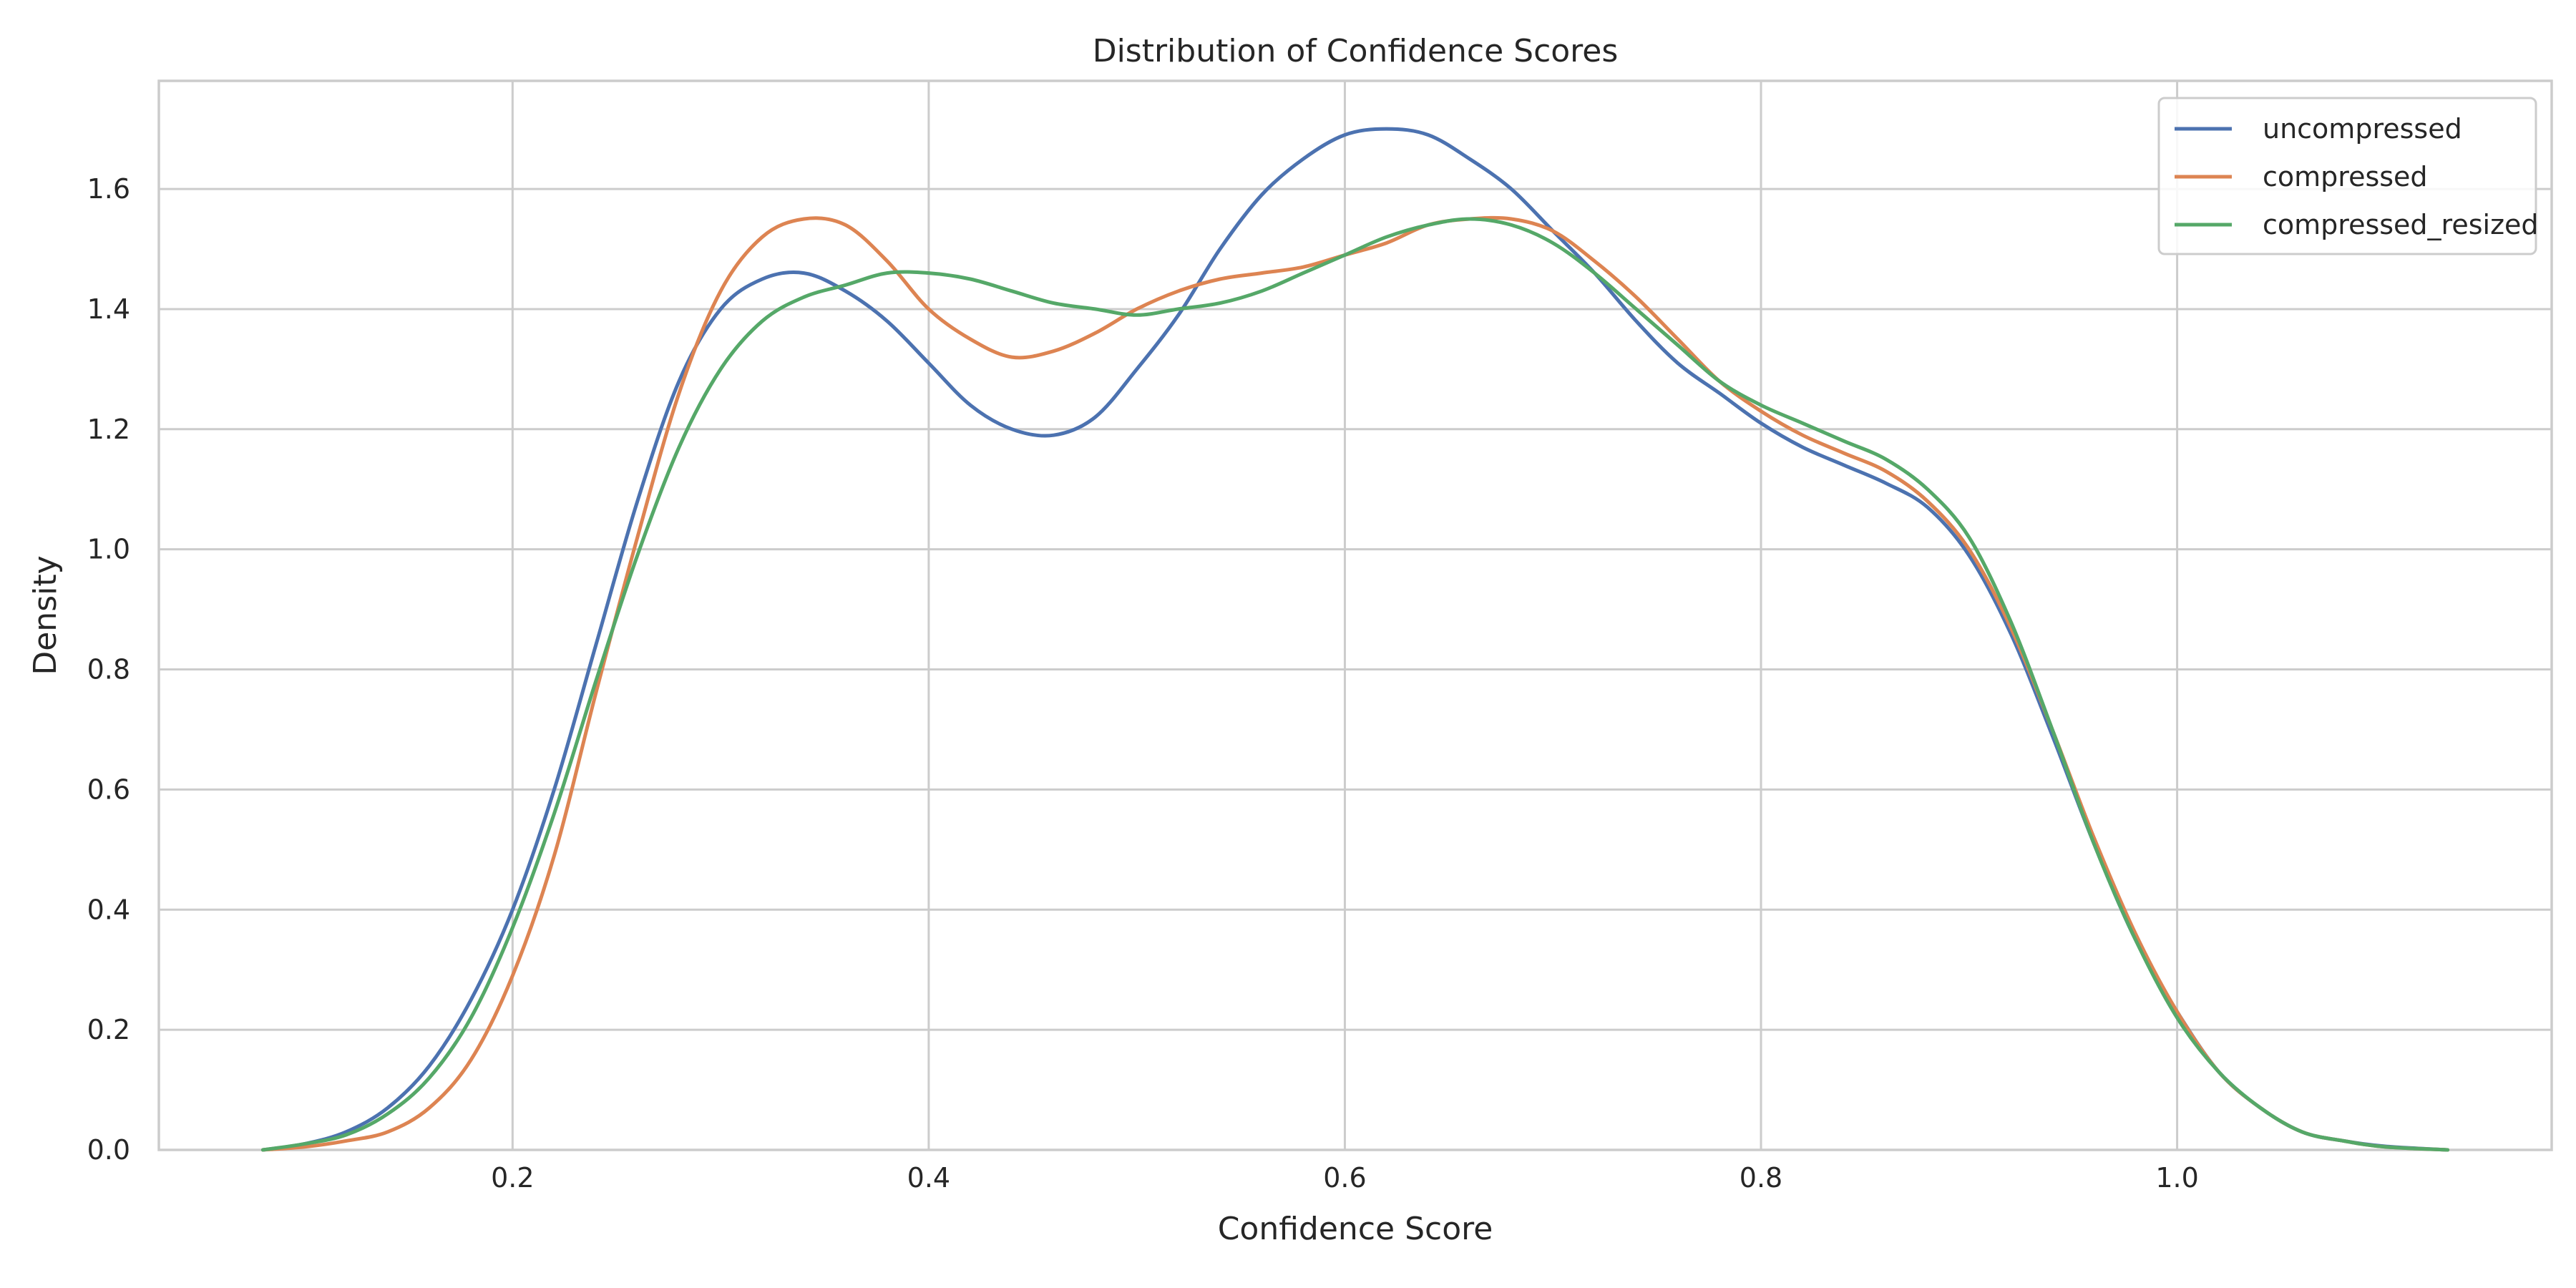 The height and width of the screenshot is (1288, 2576). What do you see at coordinates (928, 1178) in the screenshot?
I see `x-tick-label: 0.4` at bounding box center [928, 1178].